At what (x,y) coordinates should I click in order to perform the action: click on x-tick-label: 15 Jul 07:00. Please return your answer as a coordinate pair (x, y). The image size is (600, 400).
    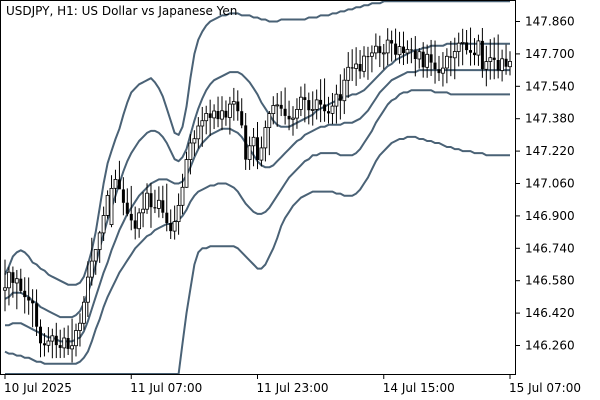
    Looking at the image, I should click on (545, 388).